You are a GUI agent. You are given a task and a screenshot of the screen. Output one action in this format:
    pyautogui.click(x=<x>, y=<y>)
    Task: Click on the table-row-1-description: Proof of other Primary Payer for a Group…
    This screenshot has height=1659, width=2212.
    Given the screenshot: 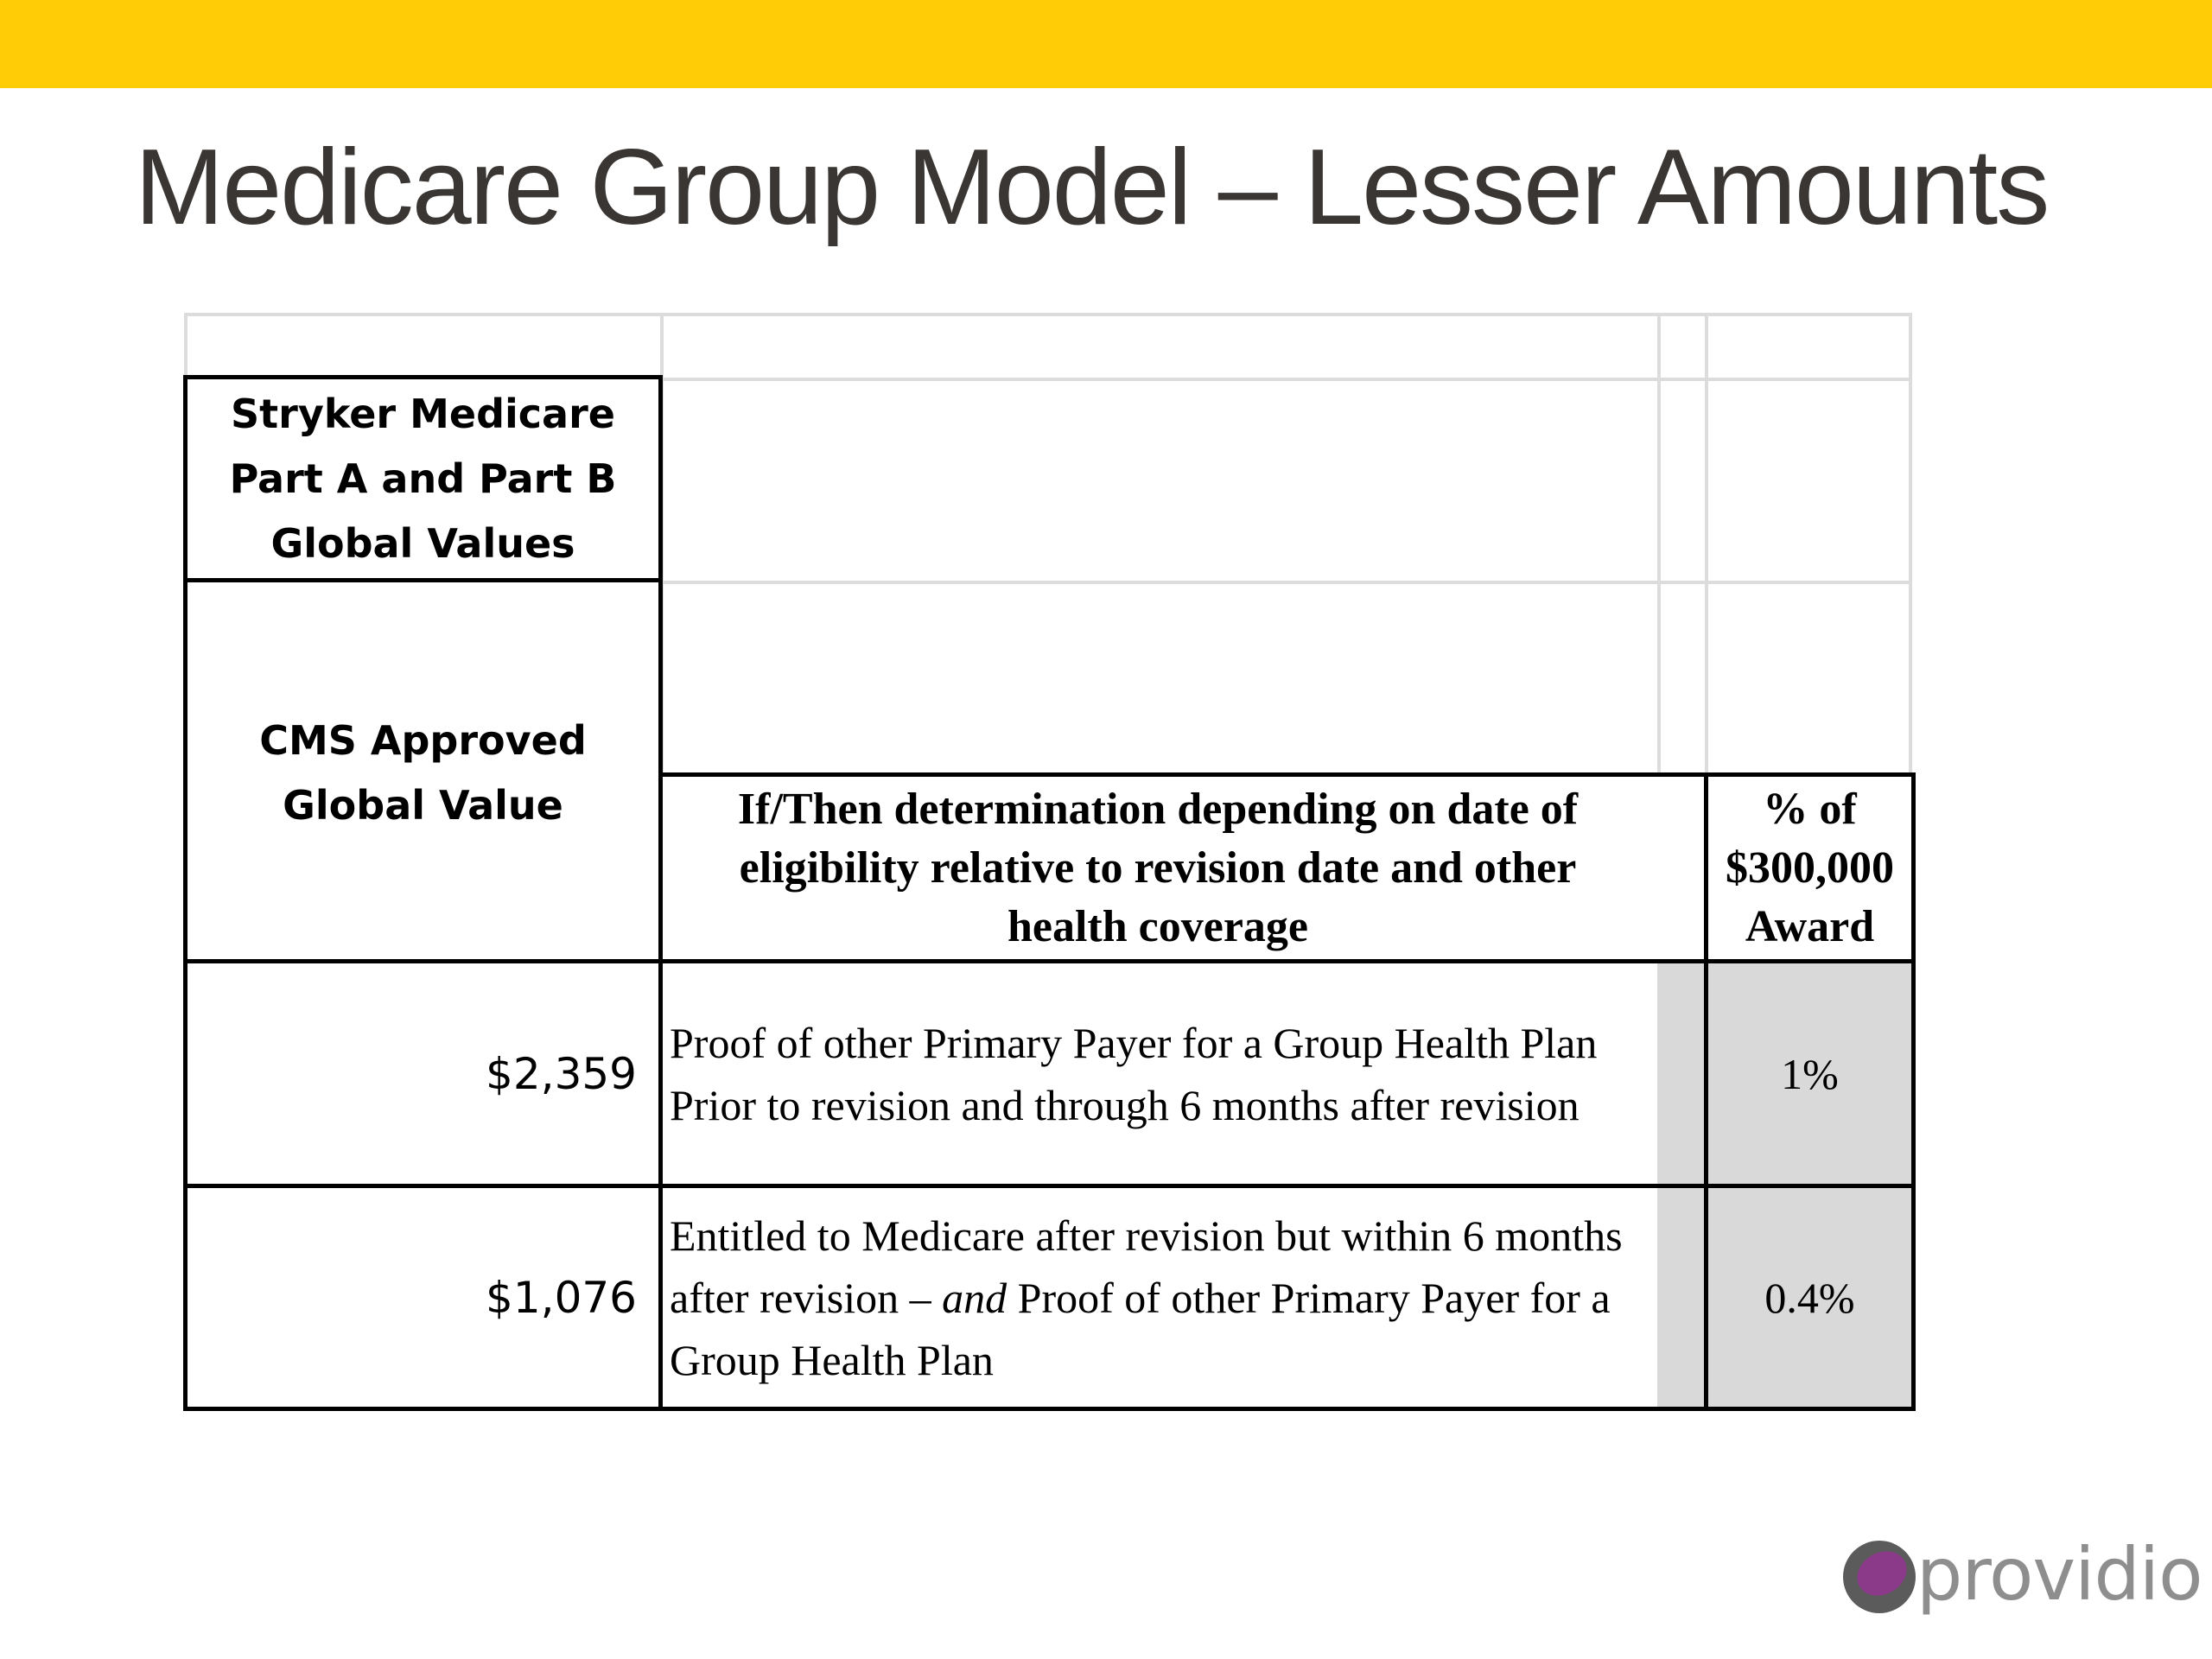 What is the action you would take?
    pyautogui.click(x=1163, y=1073)
    